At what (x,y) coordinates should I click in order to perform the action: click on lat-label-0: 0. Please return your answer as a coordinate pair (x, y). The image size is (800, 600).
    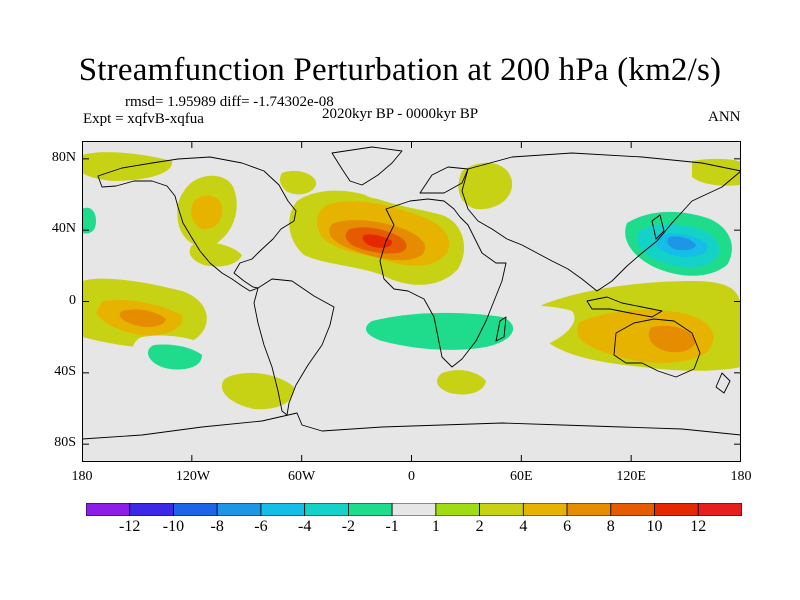
    Looking at the image, I should click on (72, 300).